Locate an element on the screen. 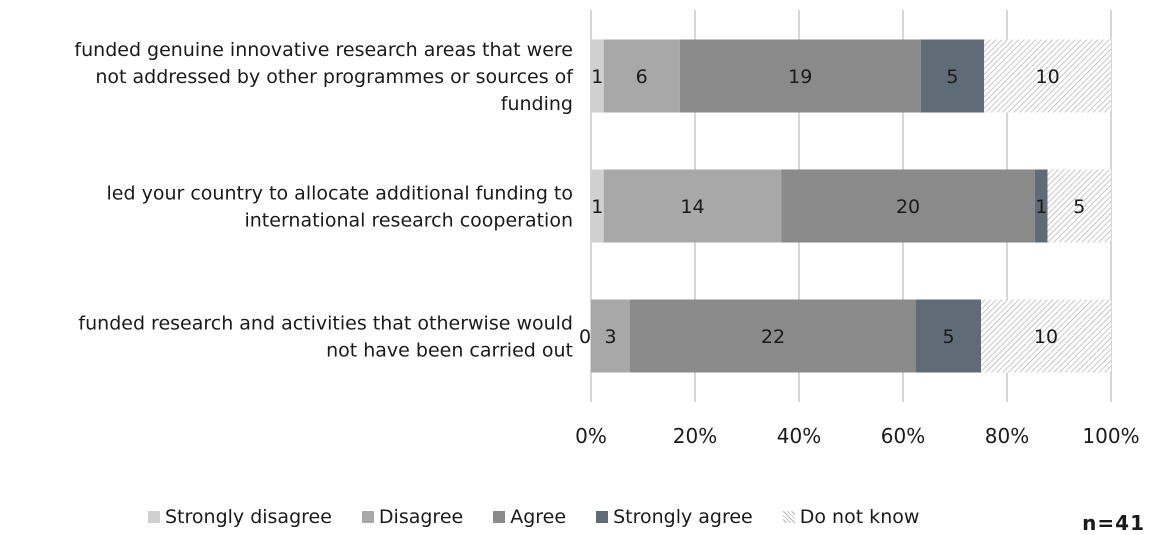  data-label-agree: 19 is located at coordinates (800, 77).